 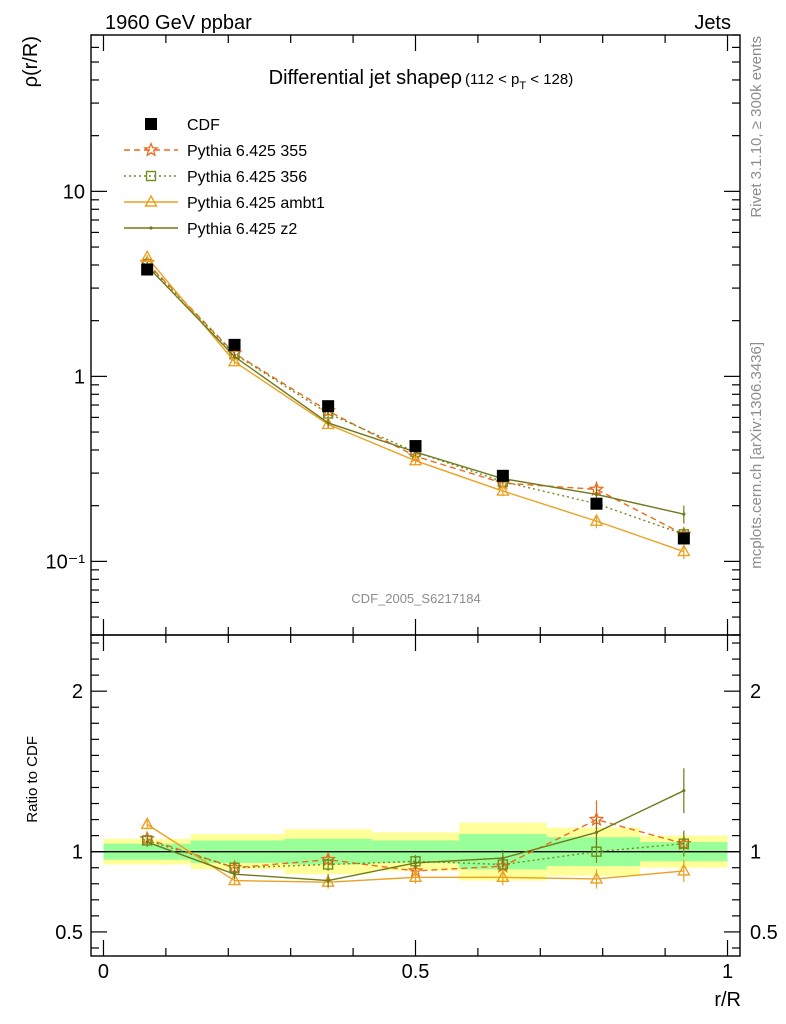 What do you see at coordinates (712, 23) in the screenshot?
I see `header-process: Jets` at bounding box center [712, 23].